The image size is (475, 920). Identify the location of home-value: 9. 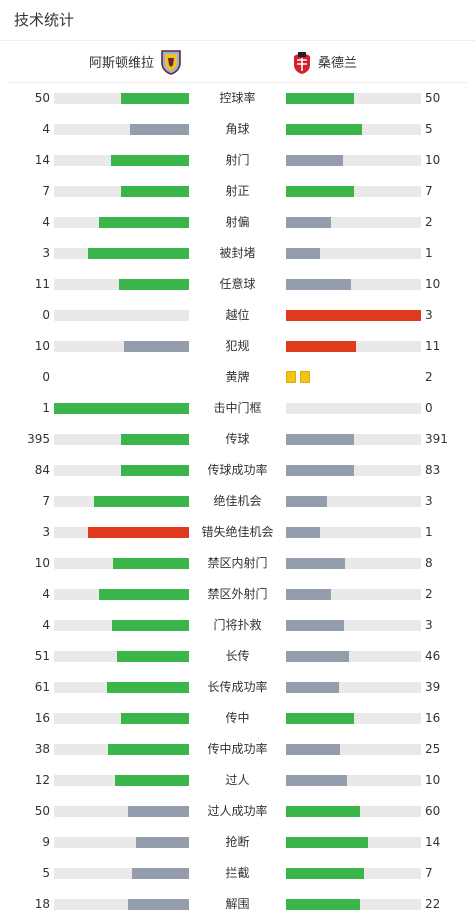
(46, 842).